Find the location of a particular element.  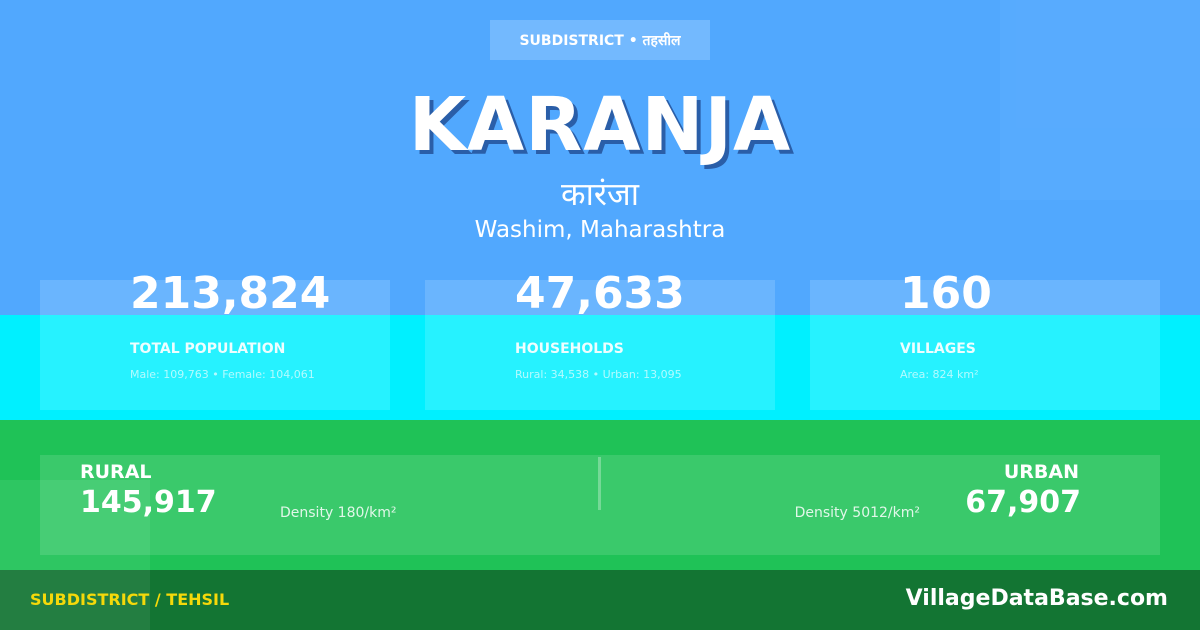

stat-card-villages: 160 VILLAGES Area: 824 km² is located at coordinates (985, 339).